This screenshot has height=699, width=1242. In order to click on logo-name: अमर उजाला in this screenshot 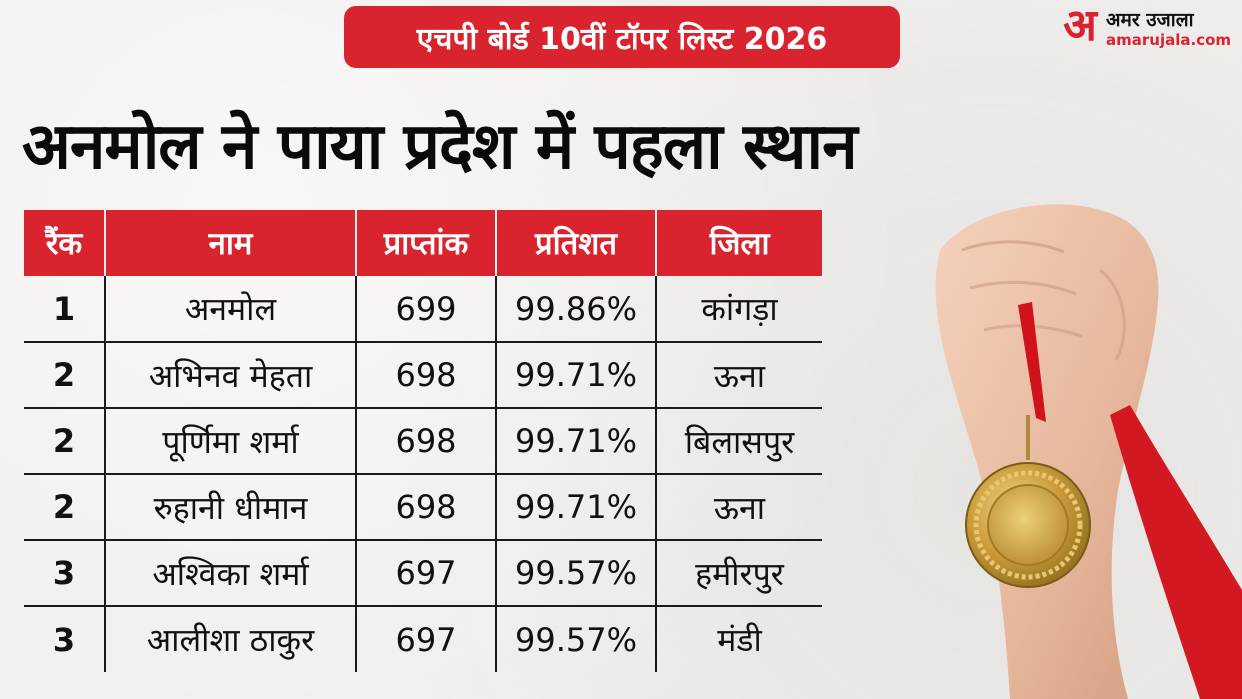, I will do `click(1150, 20)`.